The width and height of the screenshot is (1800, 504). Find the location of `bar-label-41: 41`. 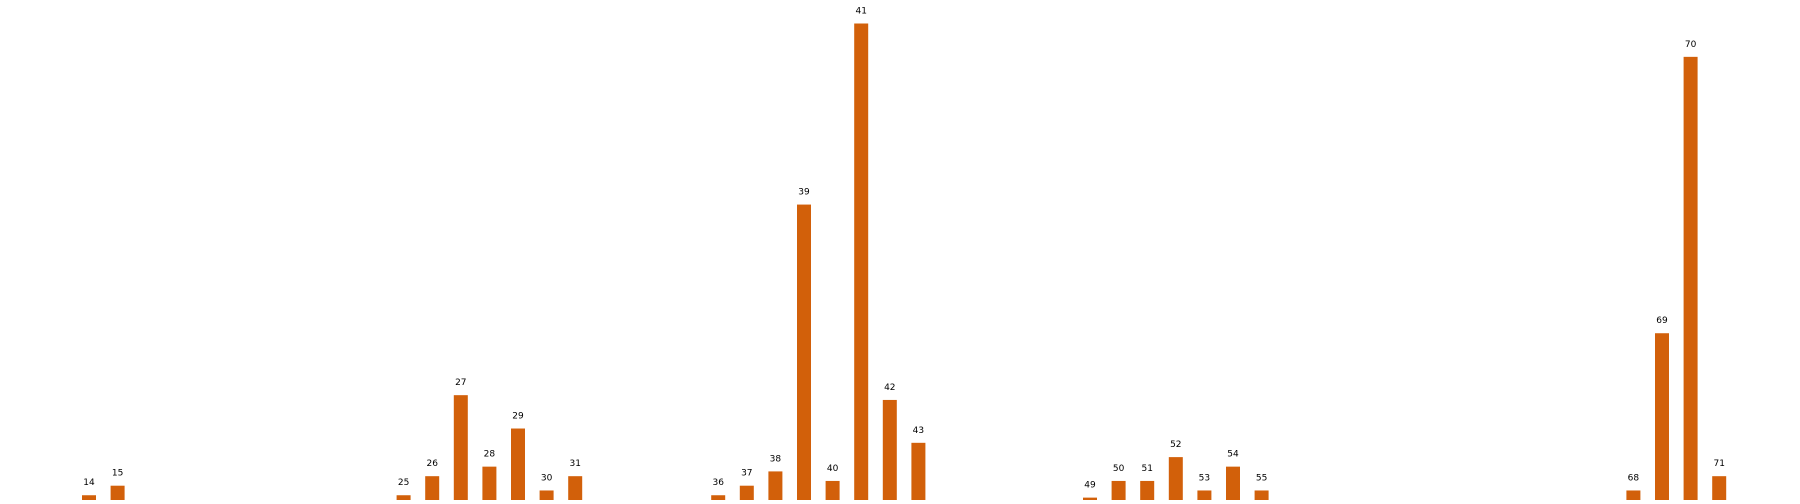

bar-label-41: 41 is located at coordinates (860, 12).